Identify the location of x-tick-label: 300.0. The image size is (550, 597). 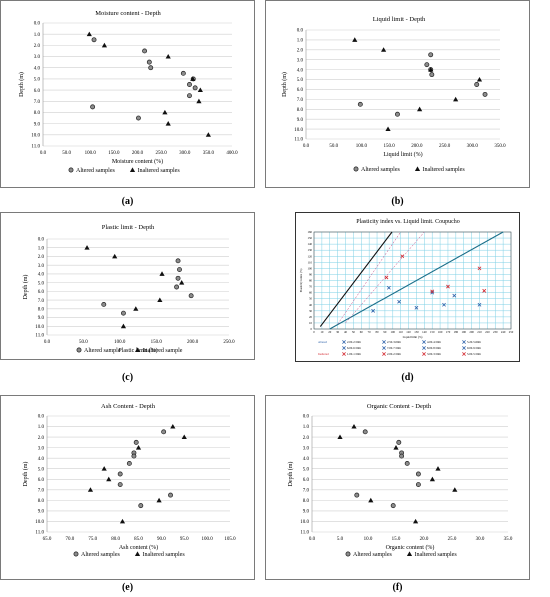
(185, 153).